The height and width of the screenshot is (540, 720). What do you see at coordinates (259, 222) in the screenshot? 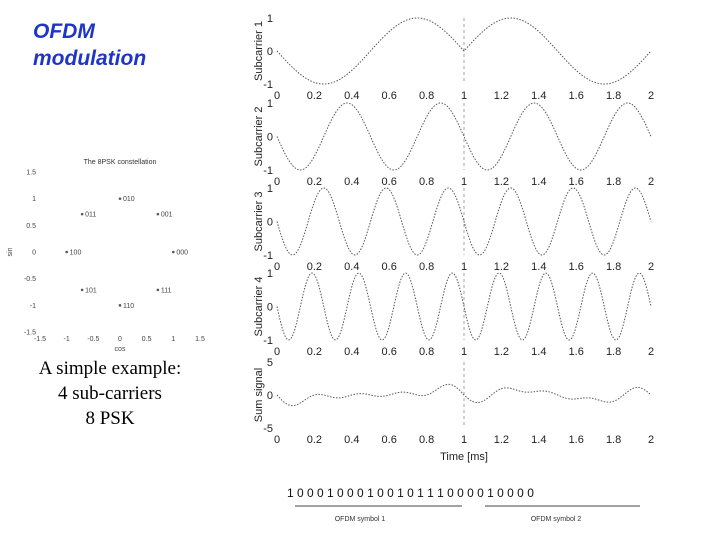
I see `panel-y-label: Subcarrier 3` at bounding box center [259, 222].